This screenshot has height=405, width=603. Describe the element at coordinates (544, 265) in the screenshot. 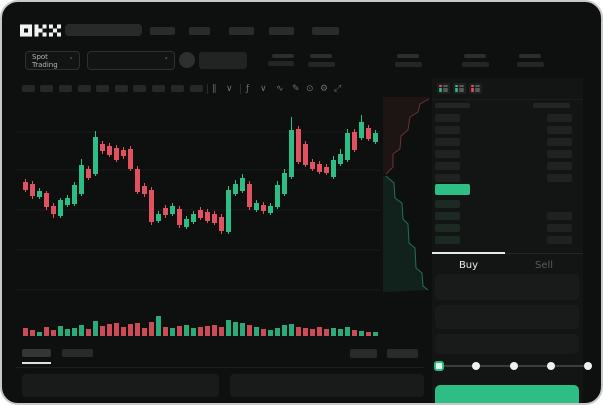

I see `tab-sell: Sell` at that location.